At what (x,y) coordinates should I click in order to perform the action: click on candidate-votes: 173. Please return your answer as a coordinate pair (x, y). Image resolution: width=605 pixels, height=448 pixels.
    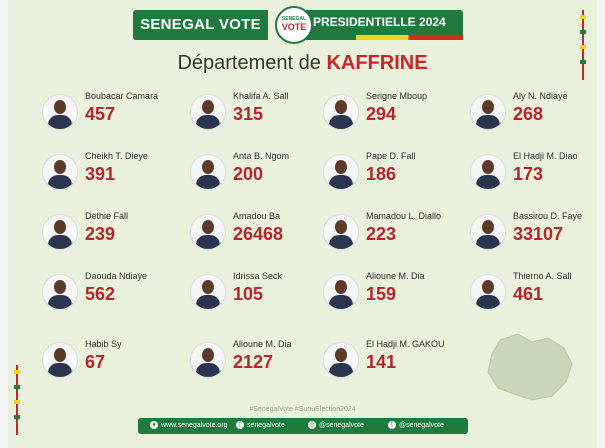
    Looking at the image, I should click on (528, 174).